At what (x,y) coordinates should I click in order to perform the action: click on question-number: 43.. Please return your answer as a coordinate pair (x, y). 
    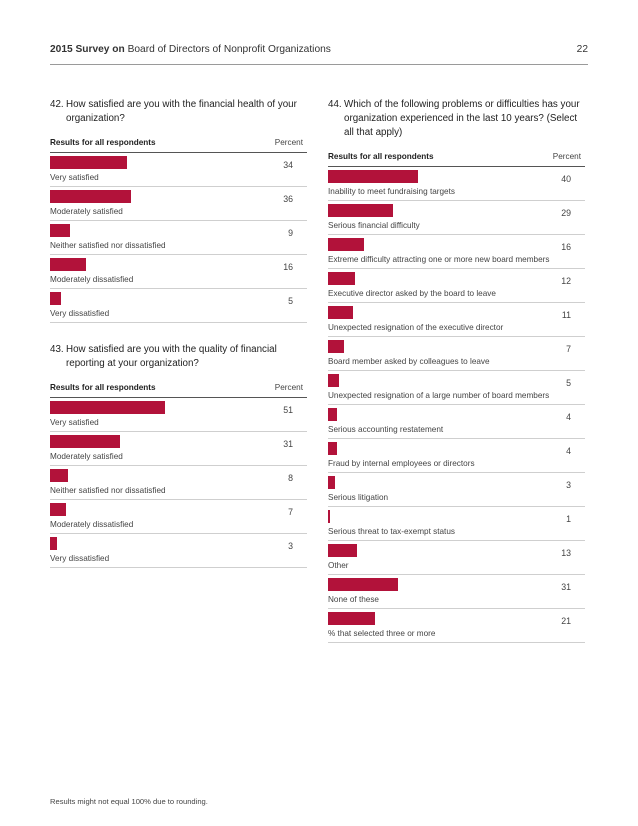
    Looking at the image, I should click on (57, 349).